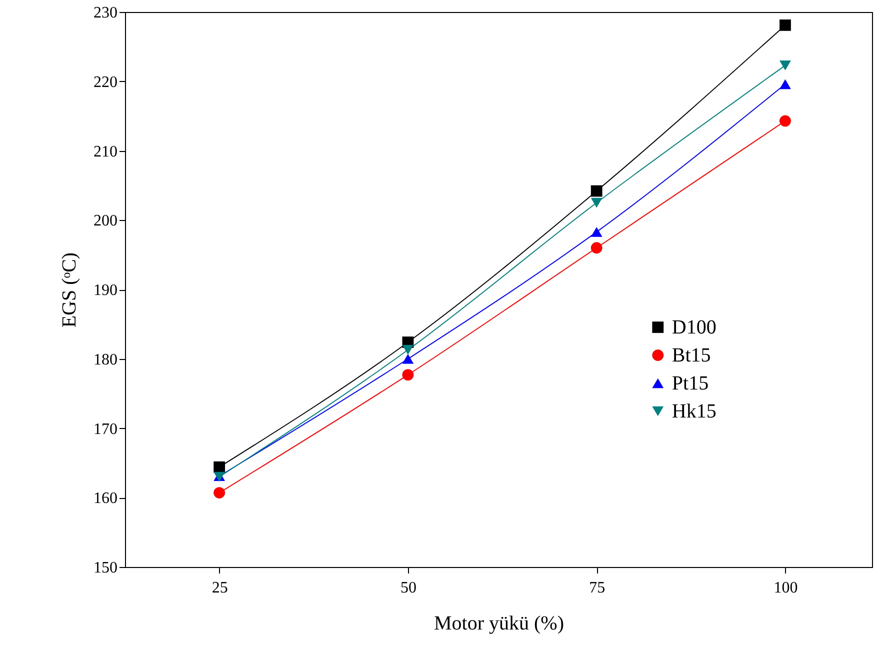 Image resolution: width=874 pixels, height=658 pixels. What do you see at coordinates (106, 151) in the screenshot?
I see `y-tick-label: 210` at bounding box center [106, 151].